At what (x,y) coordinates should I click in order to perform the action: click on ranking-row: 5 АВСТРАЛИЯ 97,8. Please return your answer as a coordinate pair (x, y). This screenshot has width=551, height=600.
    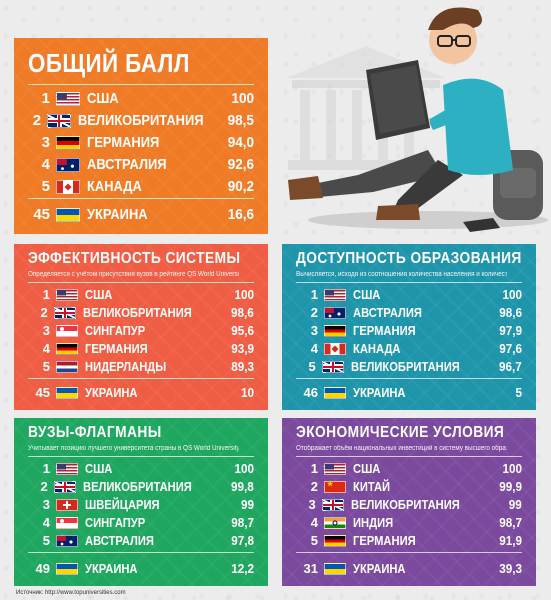
    Looking at the image, I should click on (141, 540).